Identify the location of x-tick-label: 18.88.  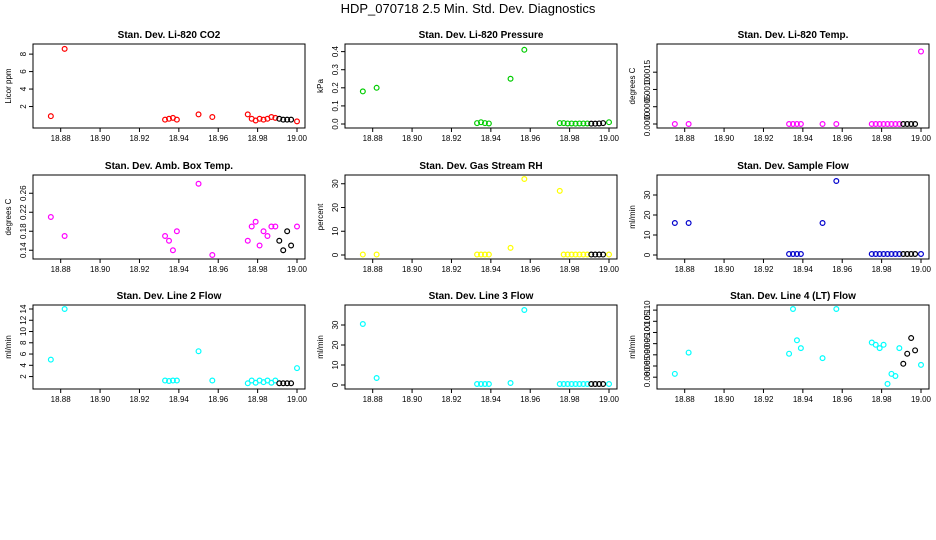
(685, 269).